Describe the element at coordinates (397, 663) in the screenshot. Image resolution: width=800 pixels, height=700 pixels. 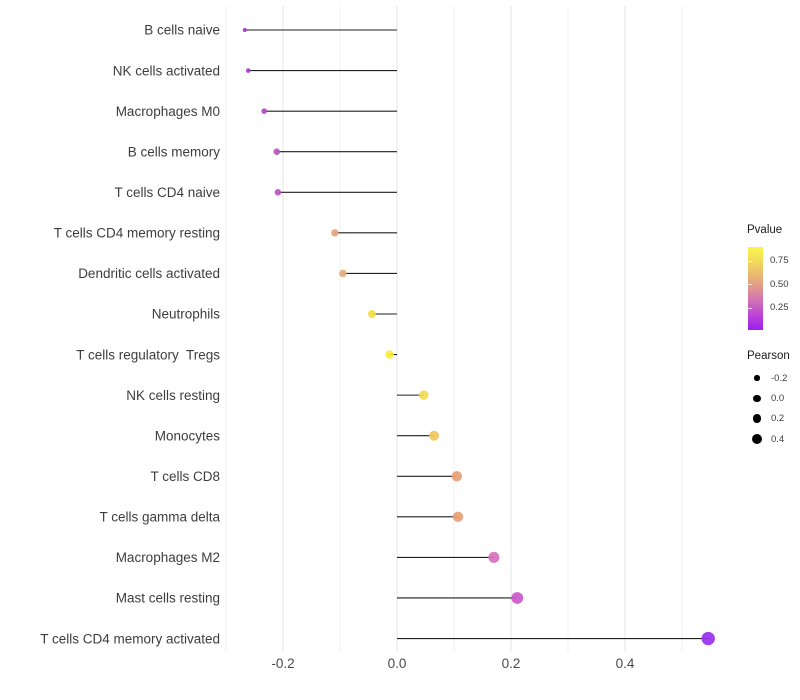
I see `x-axis-tick-label: 0.0` at that location.